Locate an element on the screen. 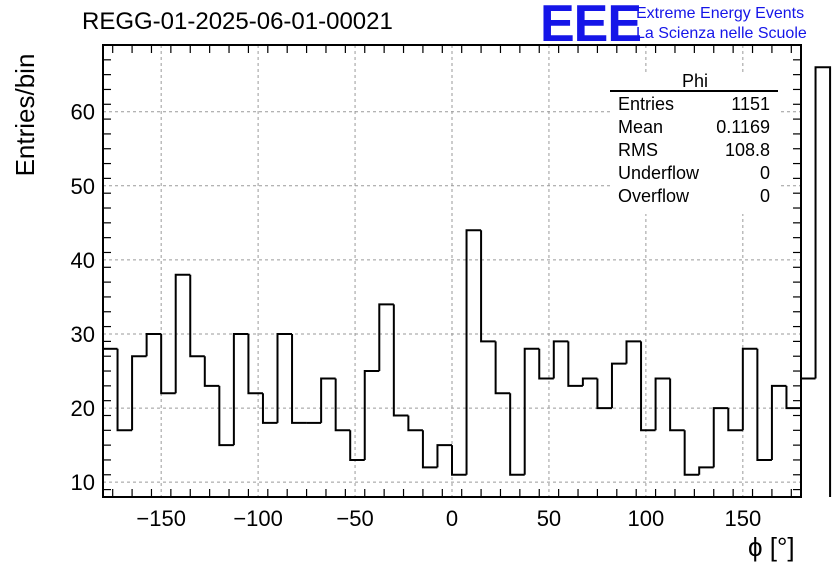 This screenshot has height=572, width=836. y-tick-label: 60 is located at coordinates (83, 112).